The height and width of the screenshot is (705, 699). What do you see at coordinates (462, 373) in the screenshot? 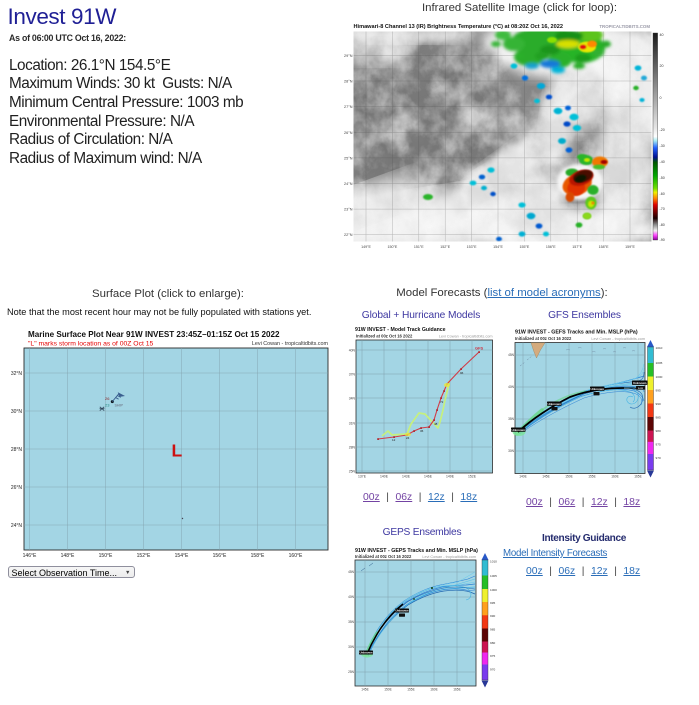
I see `svg-text: 96` at bounding box center [462, 373].